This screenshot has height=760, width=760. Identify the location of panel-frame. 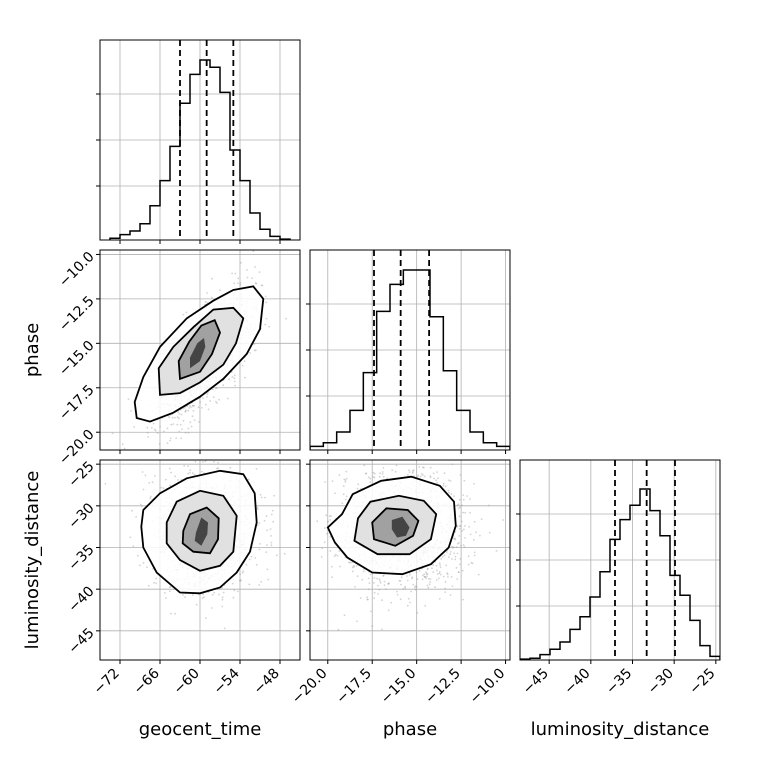
(410, 560).